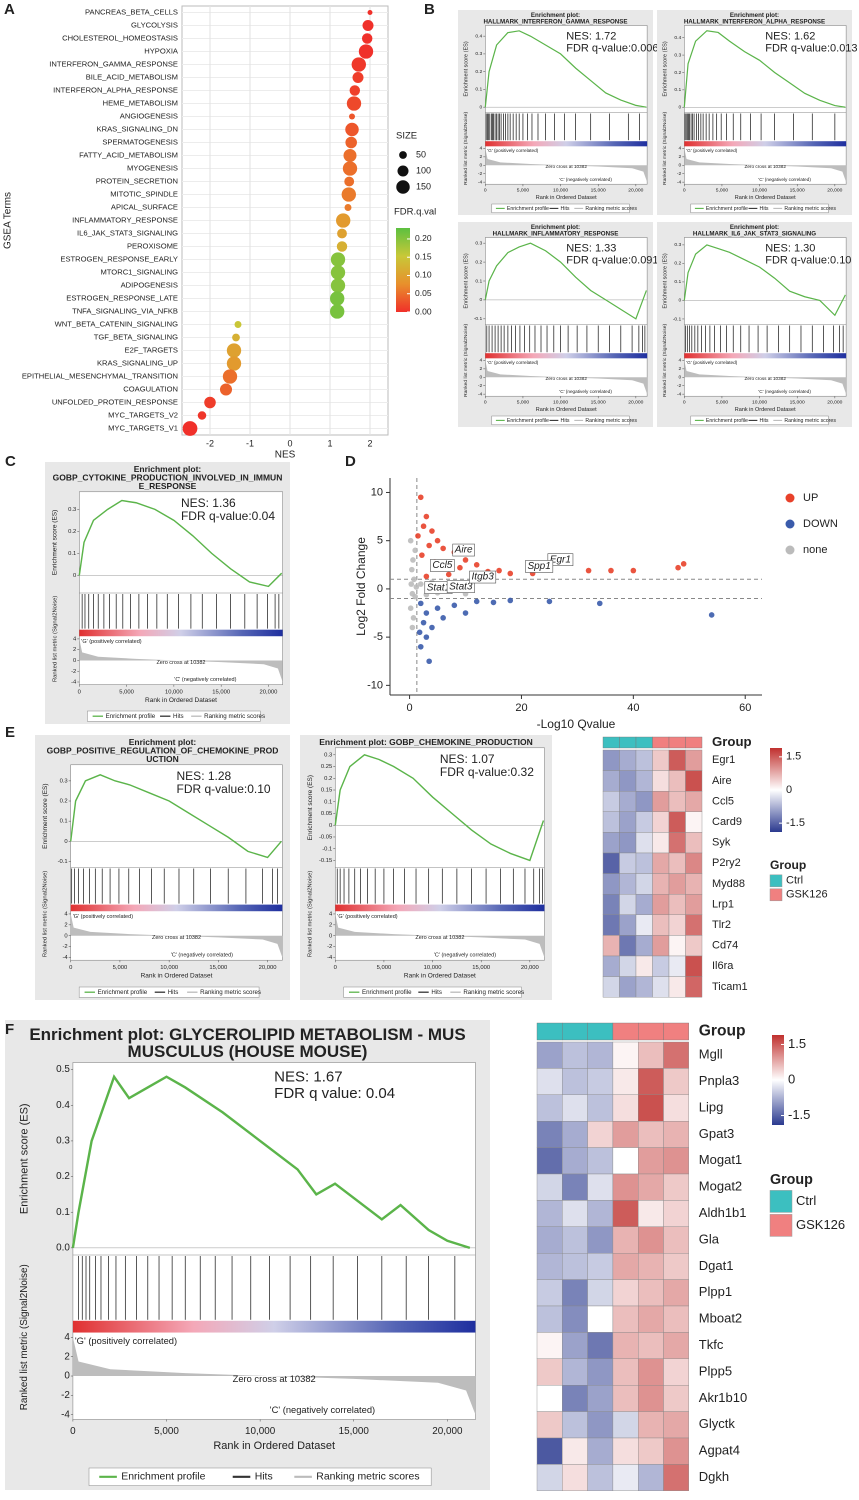 The width and height of the screenshot is (859, 1500). What do you see at coordinates (334, 1093) in the screenshot?
I see `fdr-label: FDR q value: 0.04` at bounding box center [334, 1093].